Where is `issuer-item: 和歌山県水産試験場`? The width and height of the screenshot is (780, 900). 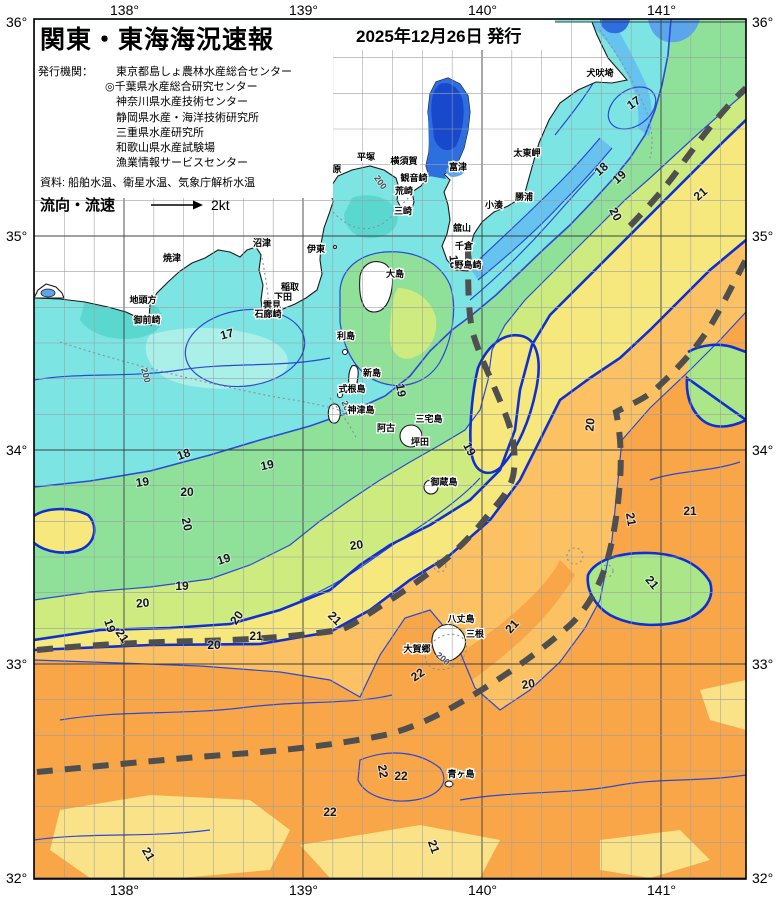
issuer-item: 和歌山県水産試験場 is located at coordinates (165, 148).